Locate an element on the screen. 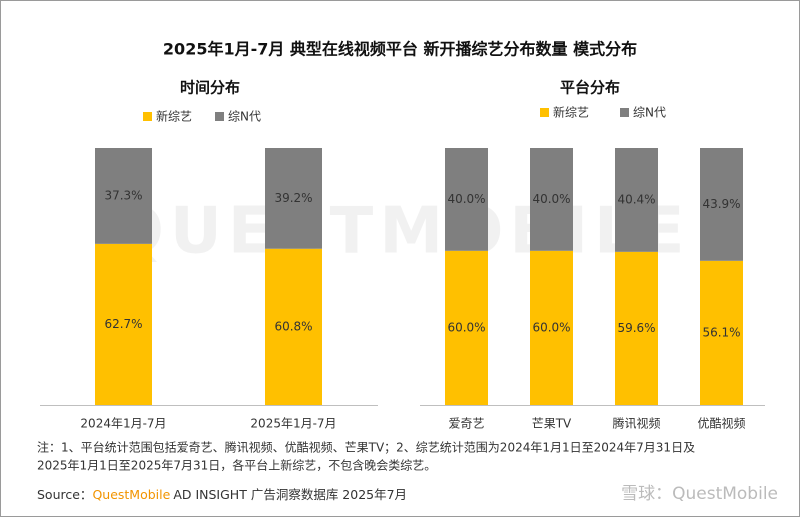  subtitle: 平台分布 is located at coordinates (590, 88).